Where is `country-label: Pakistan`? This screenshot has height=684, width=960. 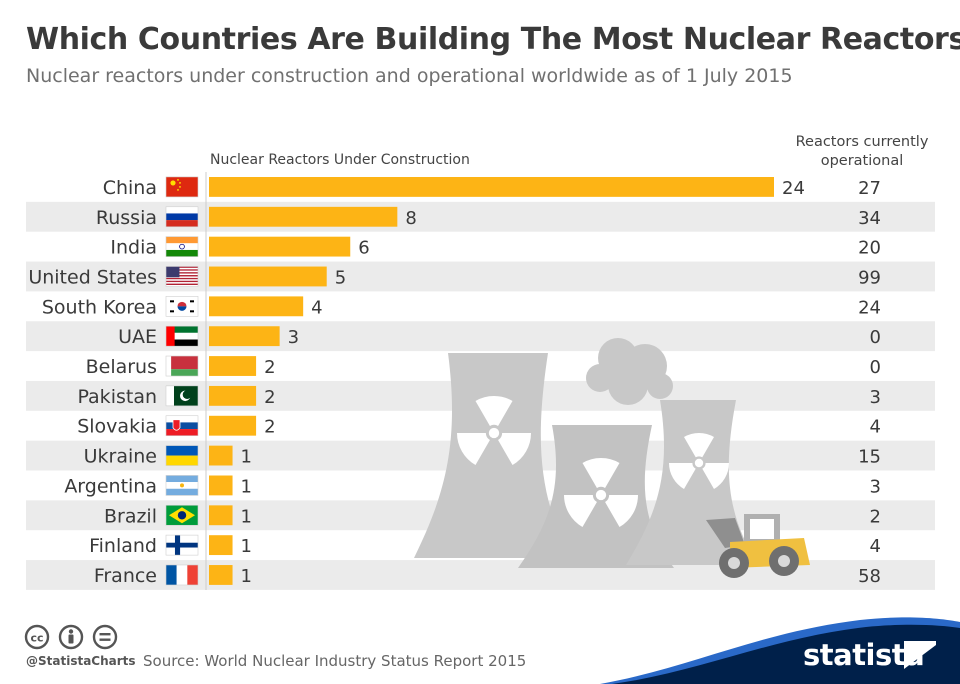
country-label: Pakistan is located at coordinates (117, 397).